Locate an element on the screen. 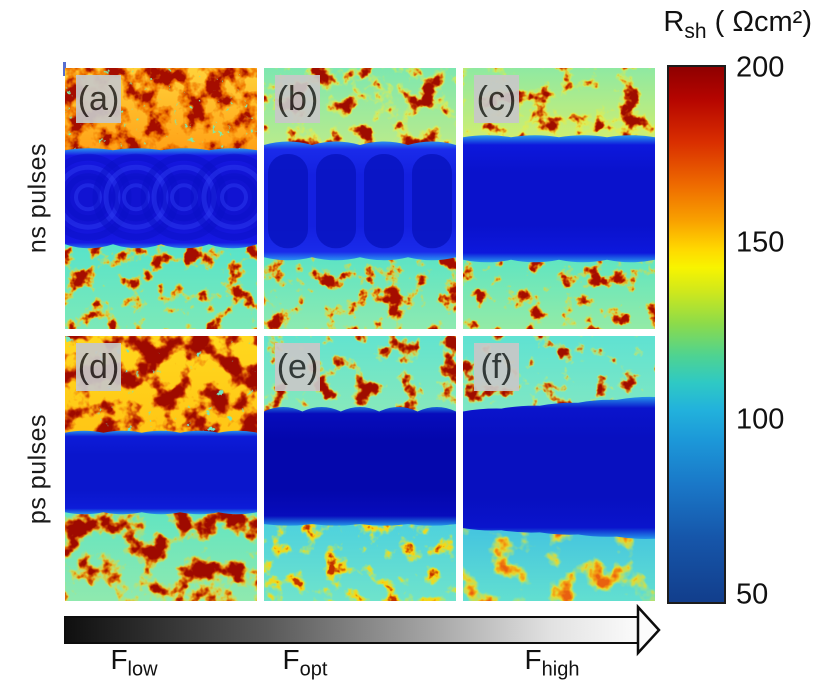 The width and height of the screenshot is (819, 684). colorbar-tick-150: 150 is located at coordinates (760, 242).